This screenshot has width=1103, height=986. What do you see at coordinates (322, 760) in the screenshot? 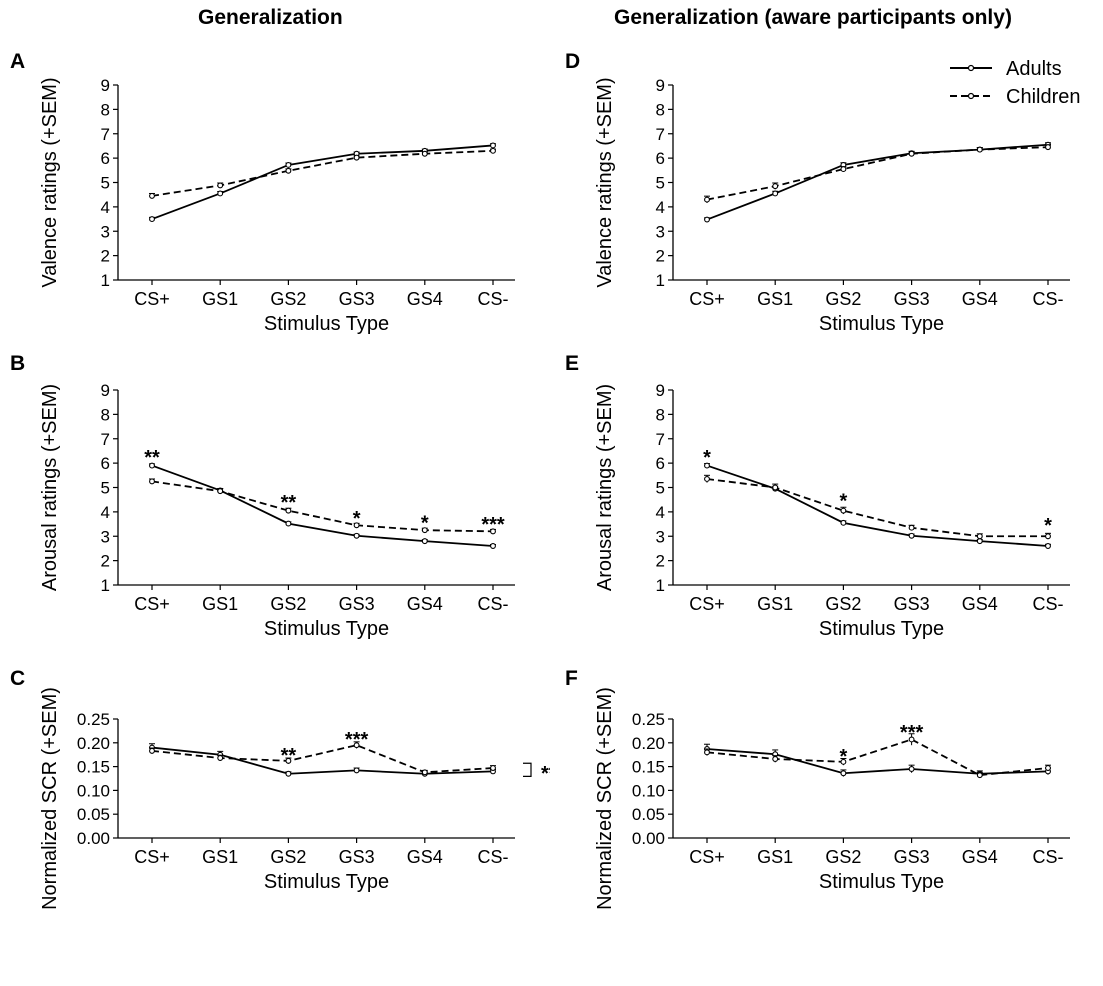
I see `panel-c-adults-line` at bounding box center [322, 760].